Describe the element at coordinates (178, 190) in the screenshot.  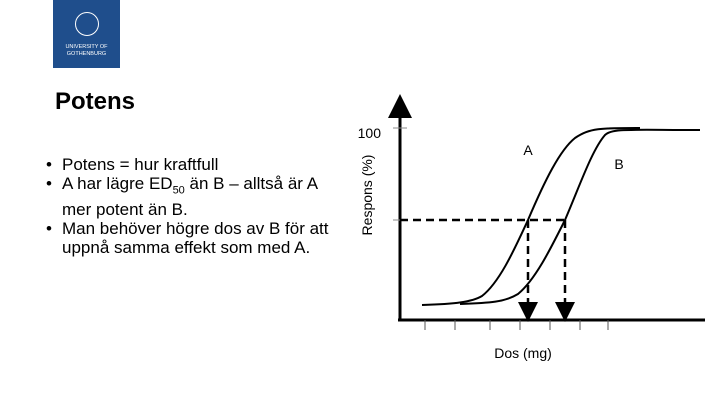
I see `subscript: 50` at that location.